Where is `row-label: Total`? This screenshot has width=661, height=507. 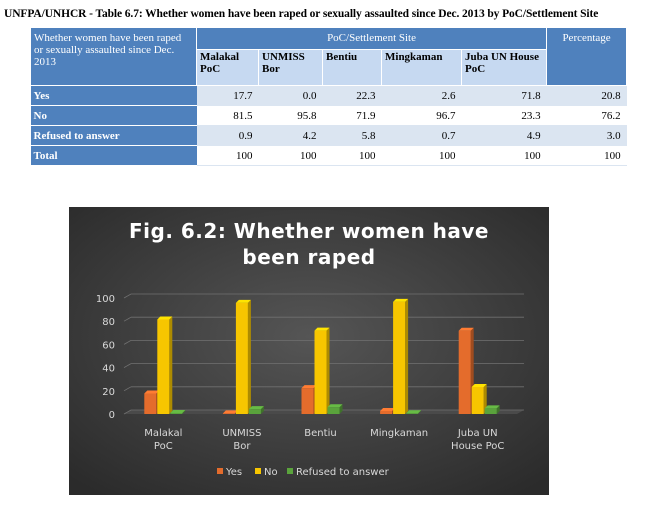 row-label: Total is located at coordinates (113, 155).